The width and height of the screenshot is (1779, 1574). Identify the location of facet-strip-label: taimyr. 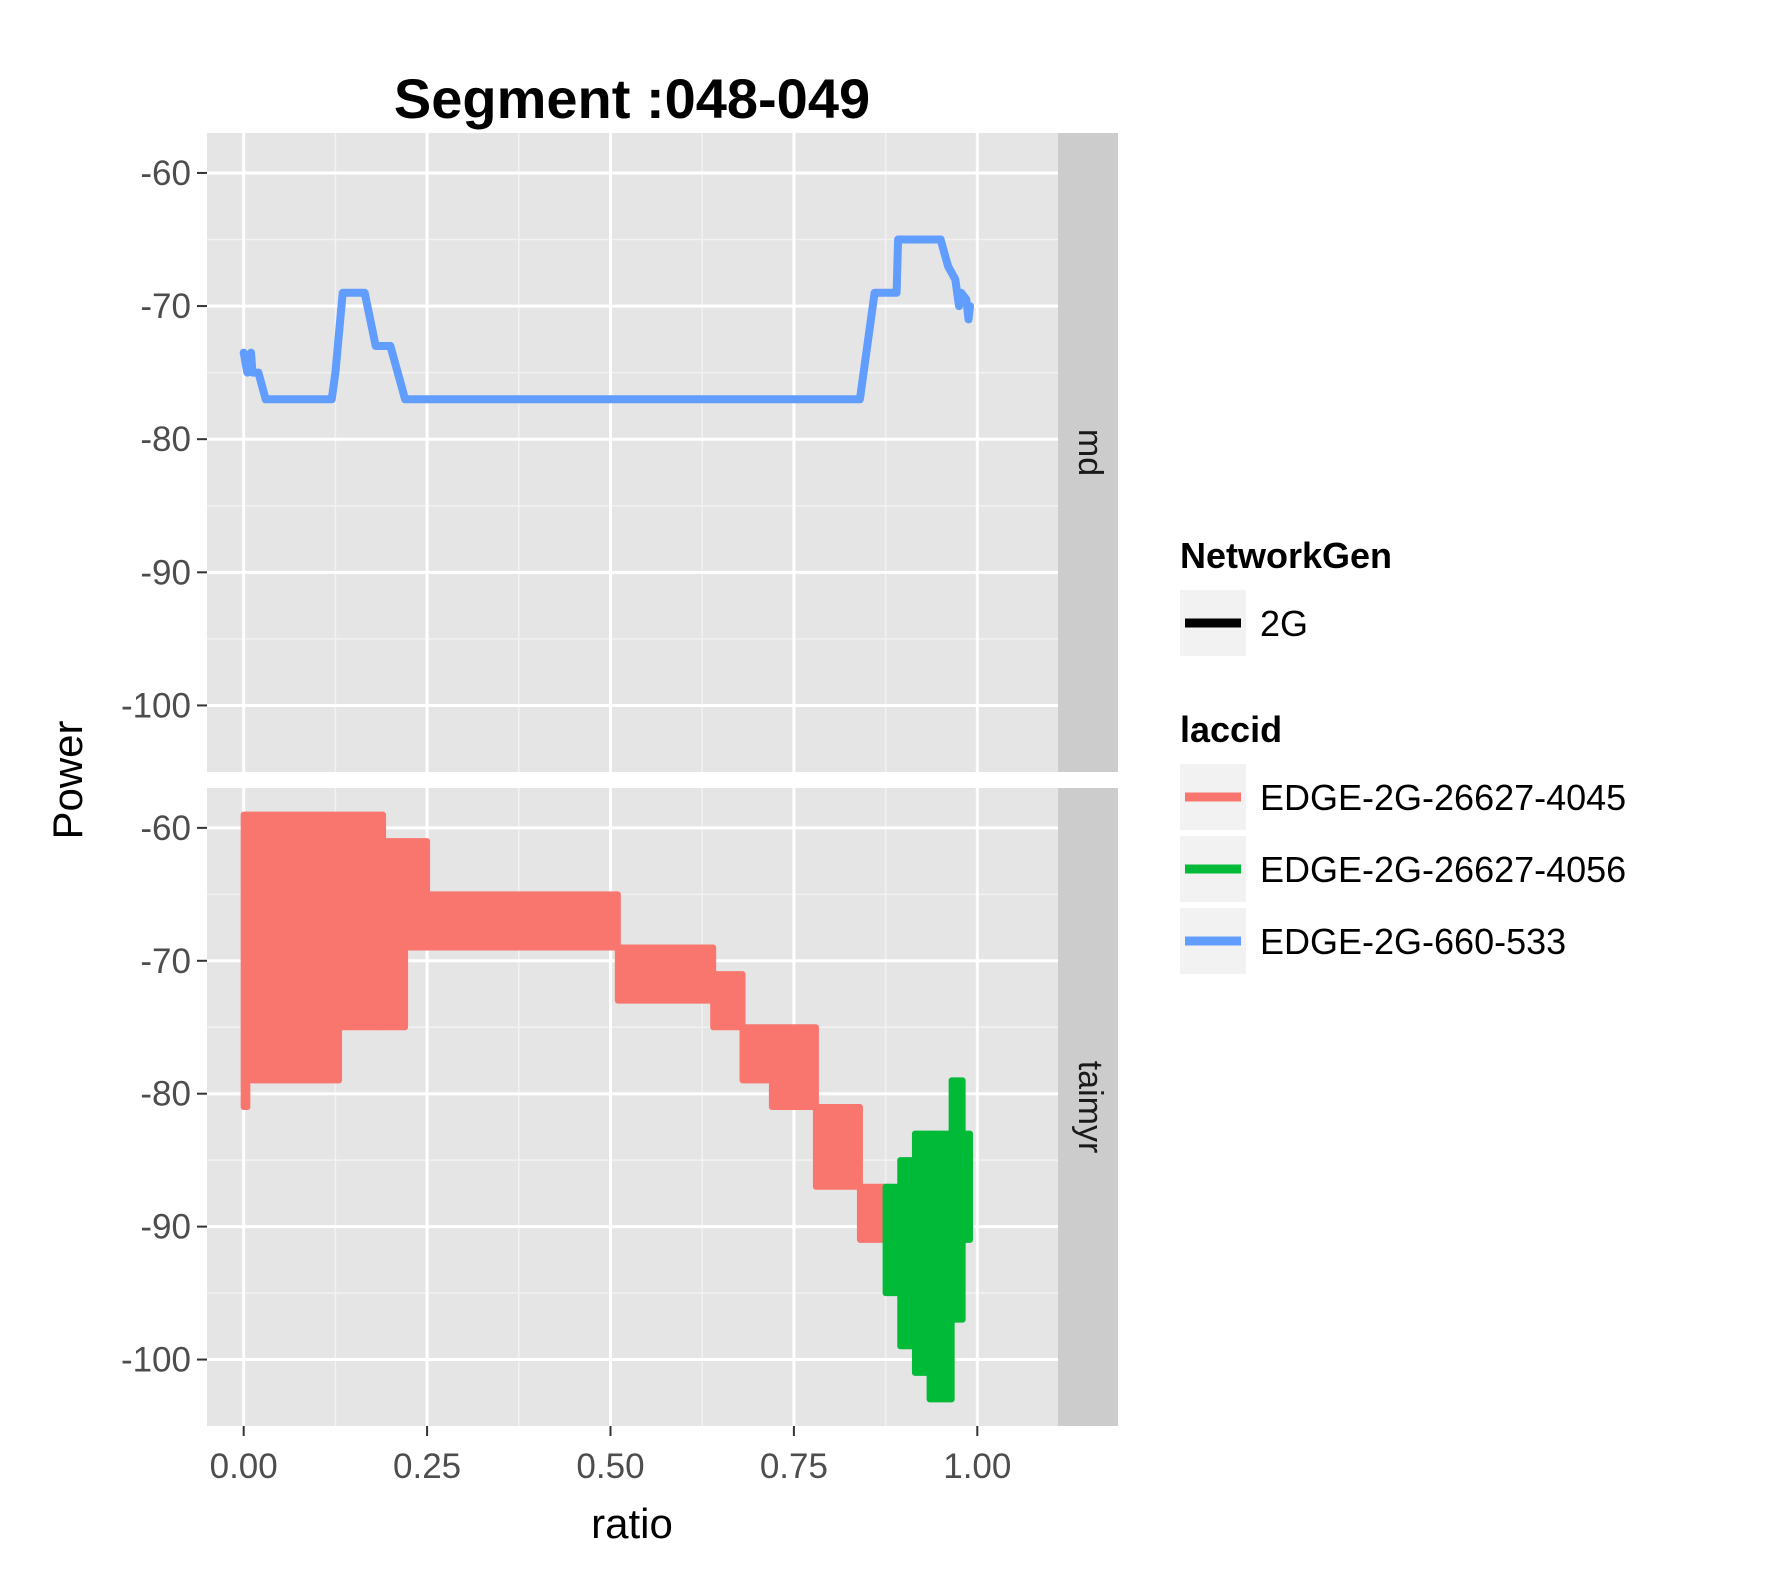
(1090, 1107).